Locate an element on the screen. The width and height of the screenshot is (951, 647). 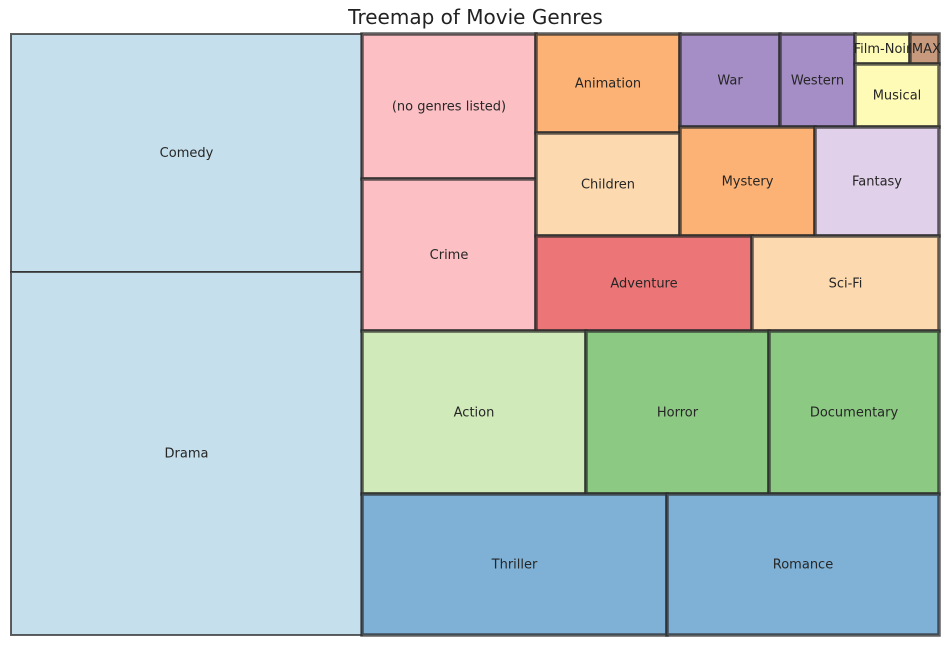
tile-label-romance: Romance is located at coordinates (803, 565).